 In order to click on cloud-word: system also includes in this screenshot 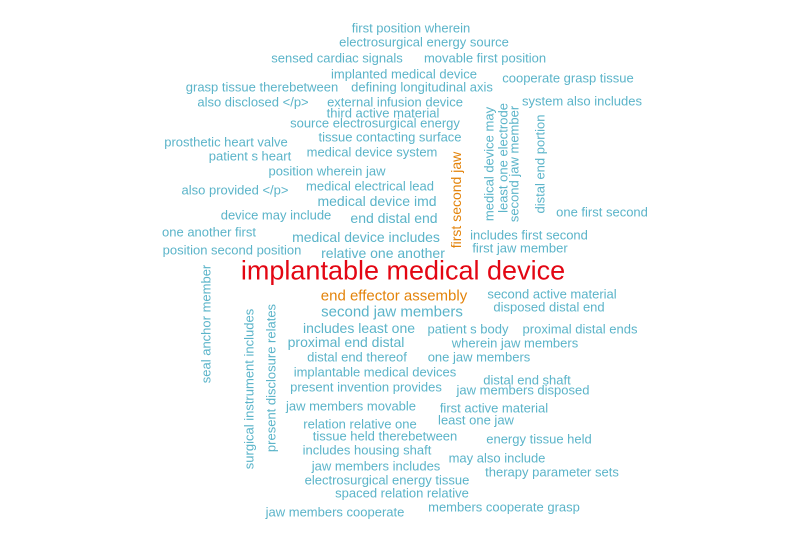, I will do `click(582, 101)`.